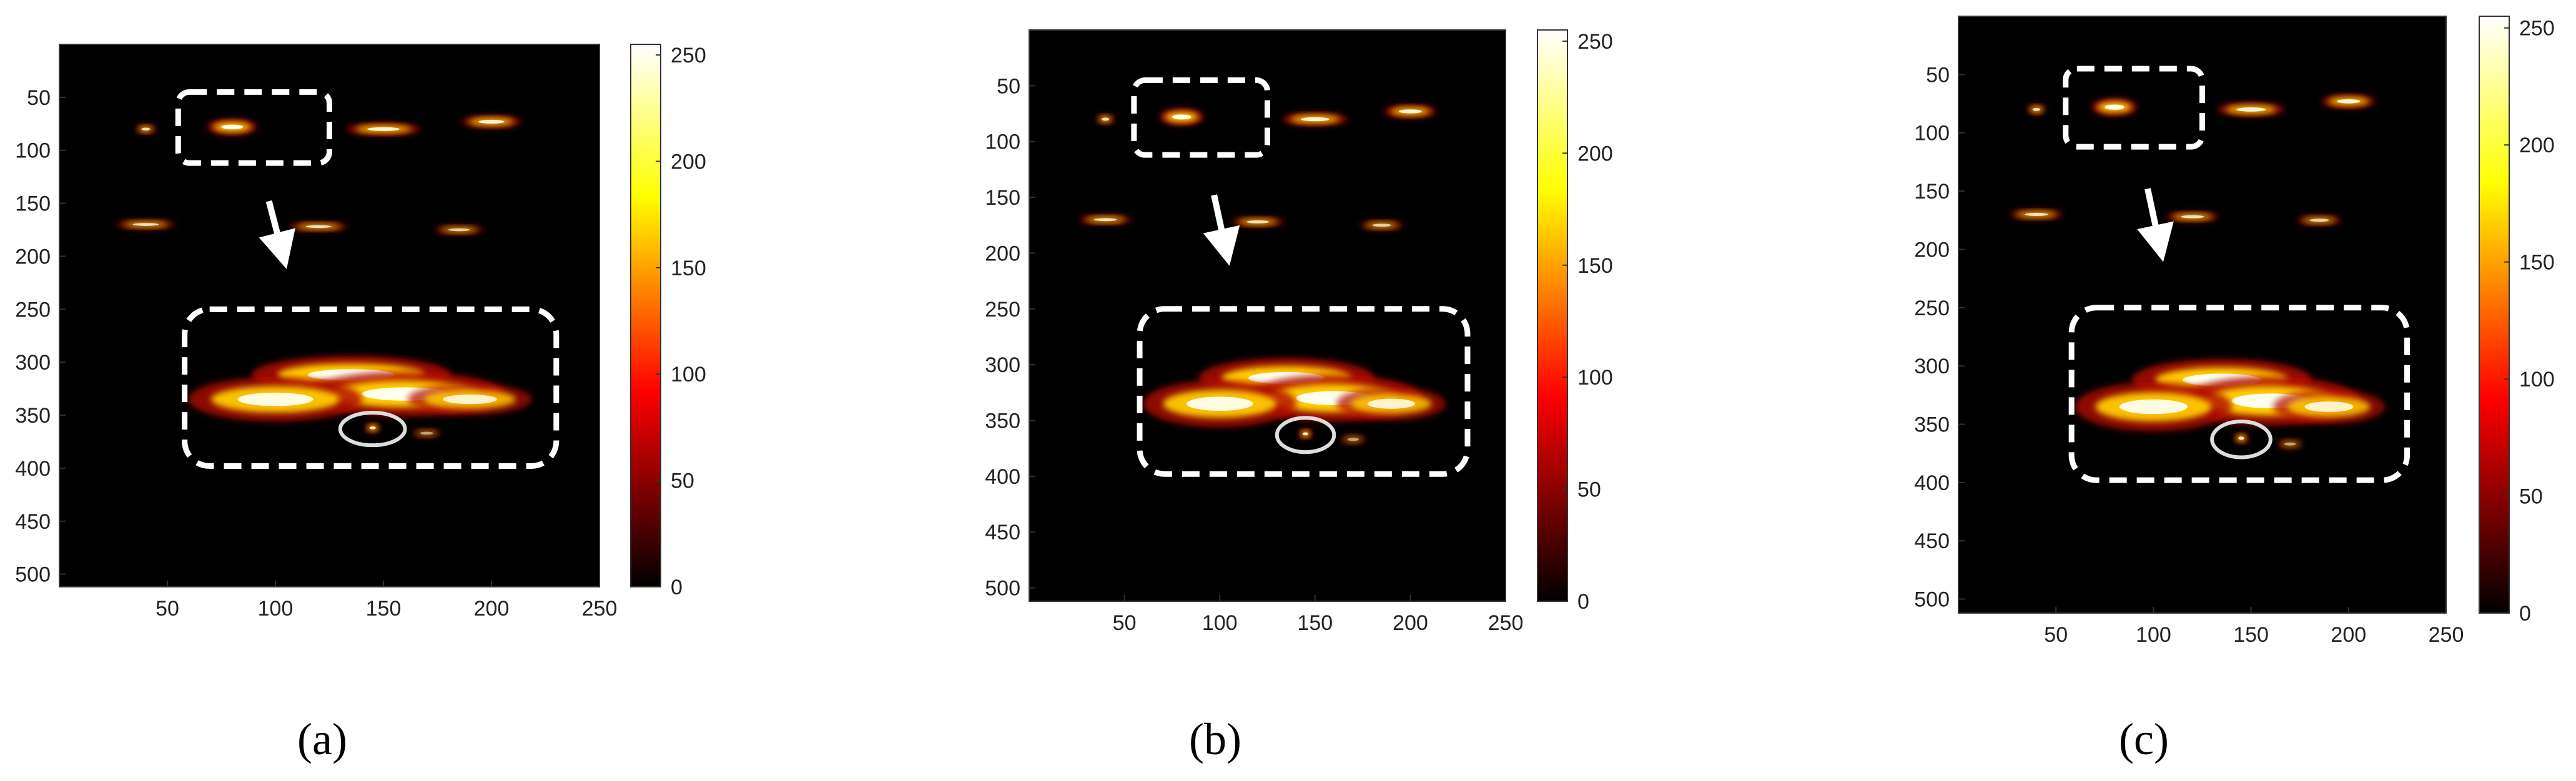 The image size is (2576, 781). Describe the element at coordinates (1215, 739) in the screenshot. I see `panel-label: (b)` at that location.